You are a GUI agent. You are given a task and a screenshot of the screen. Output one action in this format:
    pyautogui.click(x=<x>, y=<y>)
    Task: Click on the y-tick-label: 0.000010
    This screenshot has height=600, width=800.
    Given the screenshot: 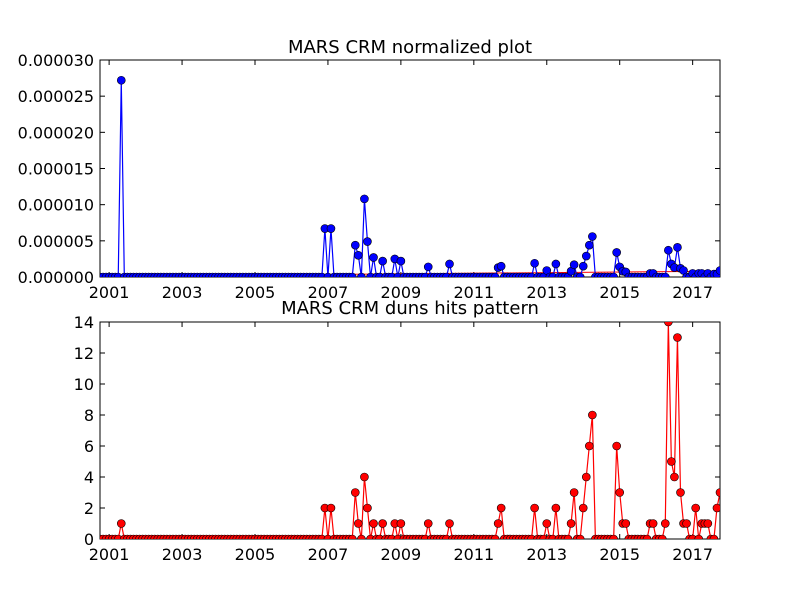 What is the action you would take?
    pyautogui.click(x=56, y=205)
    